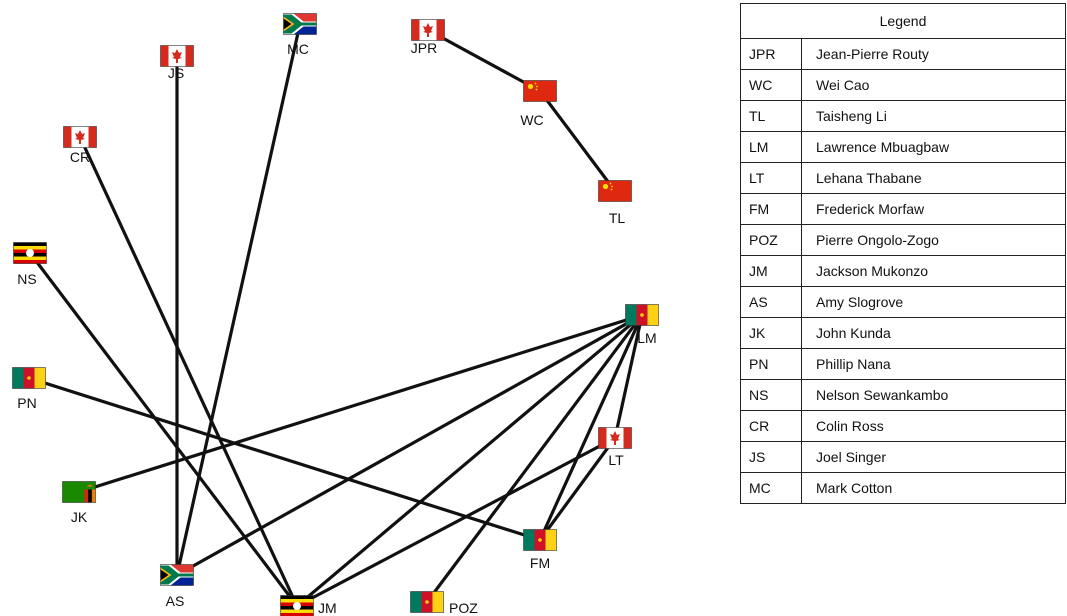 Image resolution: width=1067 pixels, height=616 pixels. What do you see at coordinates (933, 302) in the screenshot?
I see `legend-full-name: Amy Slogrove` at bounding box center [933, 302].